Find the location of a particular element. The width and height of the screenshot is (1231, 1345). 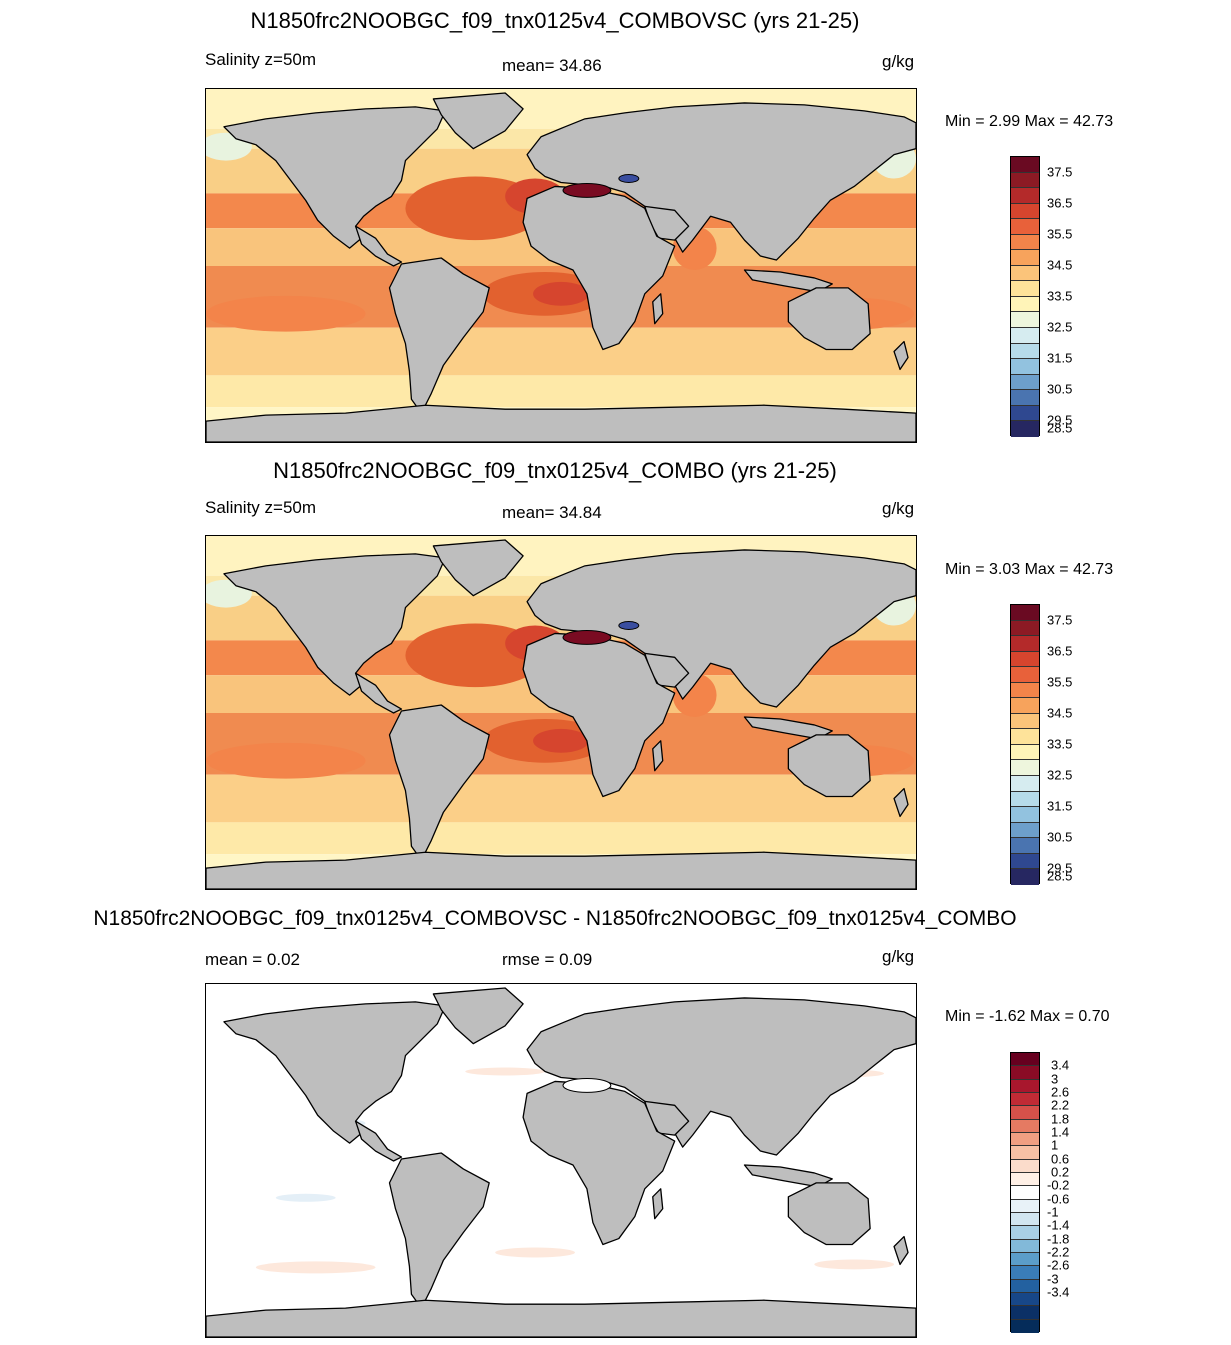

mean-label: mean= 34.86 is located at coordinates (552, 65).